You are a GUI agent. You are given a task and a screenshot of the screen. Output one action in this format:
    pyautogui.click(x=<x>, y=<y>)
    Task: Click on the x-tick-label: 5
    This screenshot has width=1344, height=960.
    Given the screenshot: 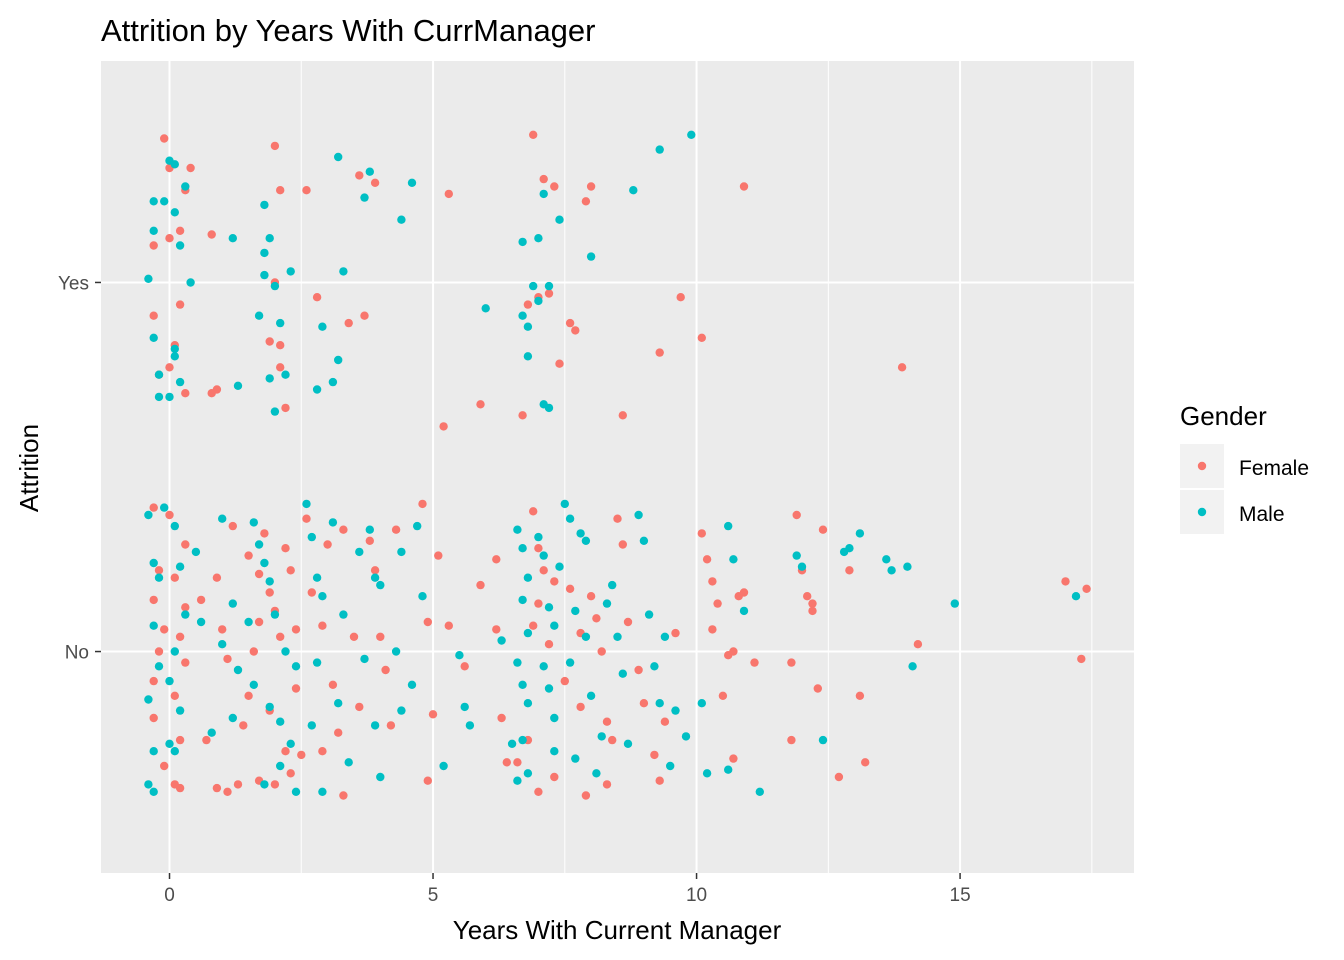 What is the action you would take?
    pyautogui.click(x=433, y=895)
    